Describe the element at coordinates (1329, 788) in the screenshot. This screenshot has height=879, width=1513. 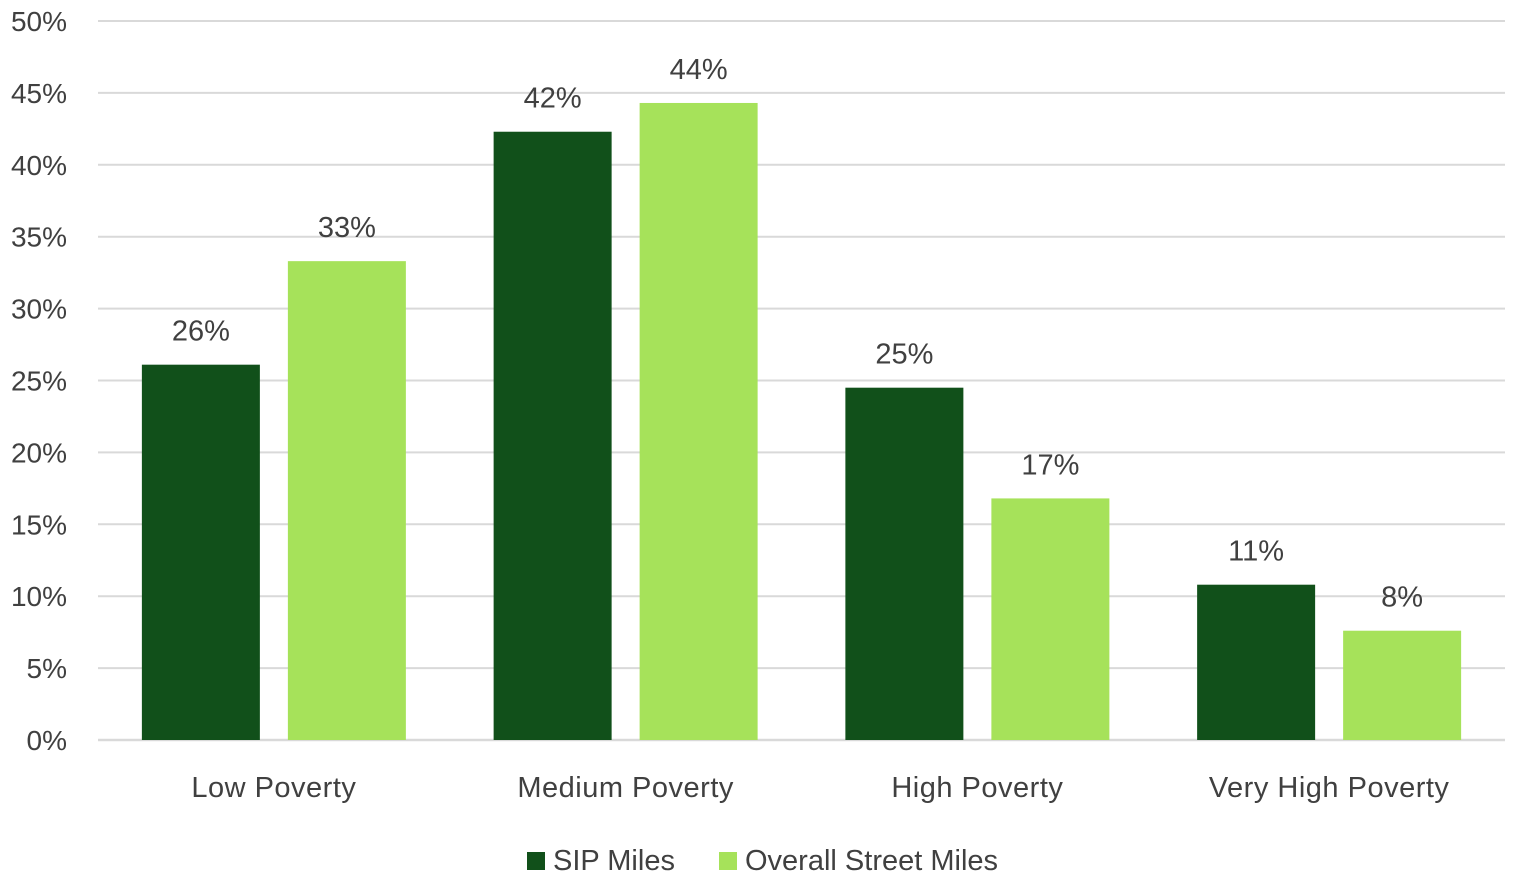
I see `x-category-label: Very High Poverty` at that location.